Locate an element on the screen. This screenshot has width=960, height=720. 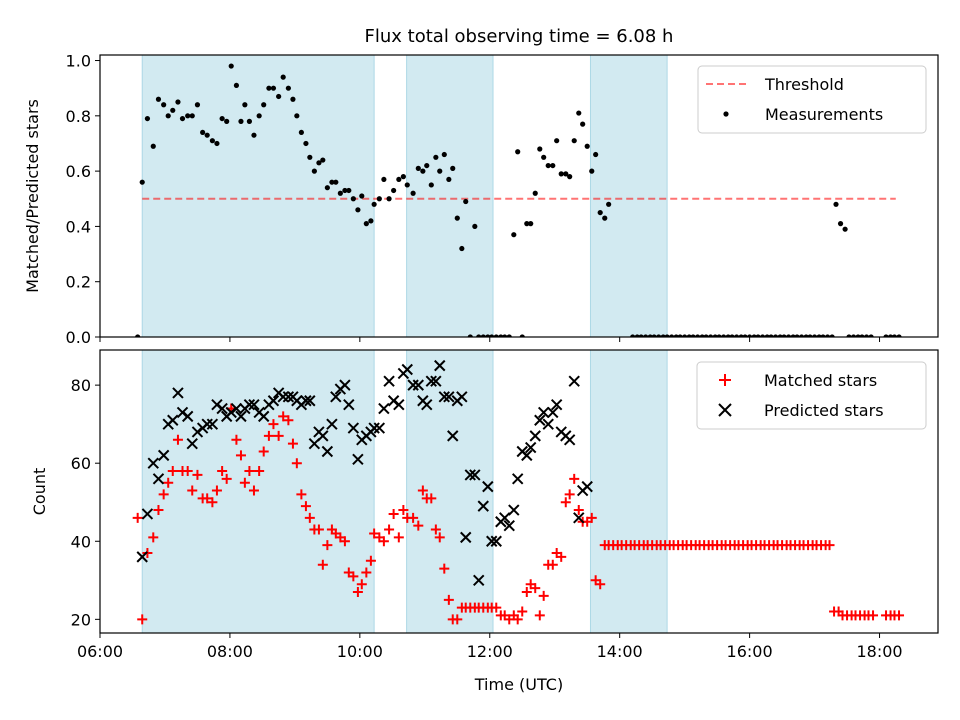
x-tick-label: 06:00 is located at coordinates (100, 651).